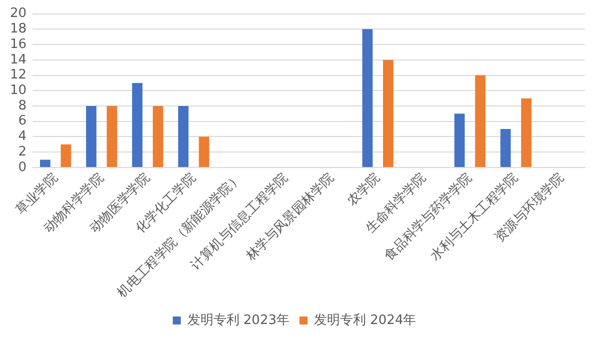  What do you see at coordinates (18, 90) in the screenshot?
I see `y-tick-label: 10` at bounding box center [18, 90].